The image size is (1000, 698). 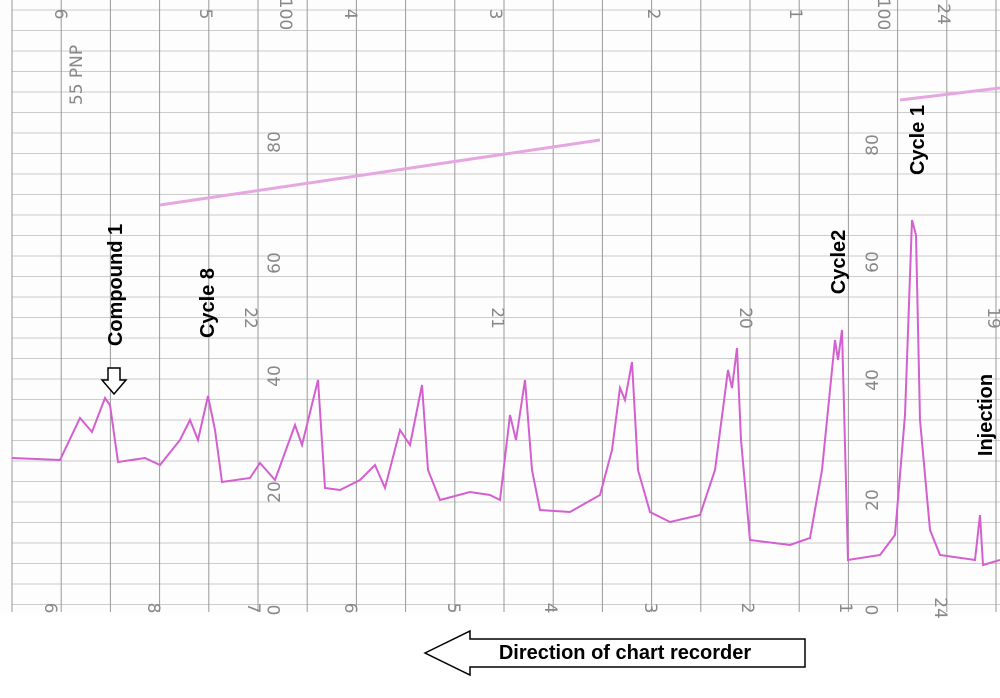 I want to click on bottom-scale-label: 7, so click(x=253, y=608).